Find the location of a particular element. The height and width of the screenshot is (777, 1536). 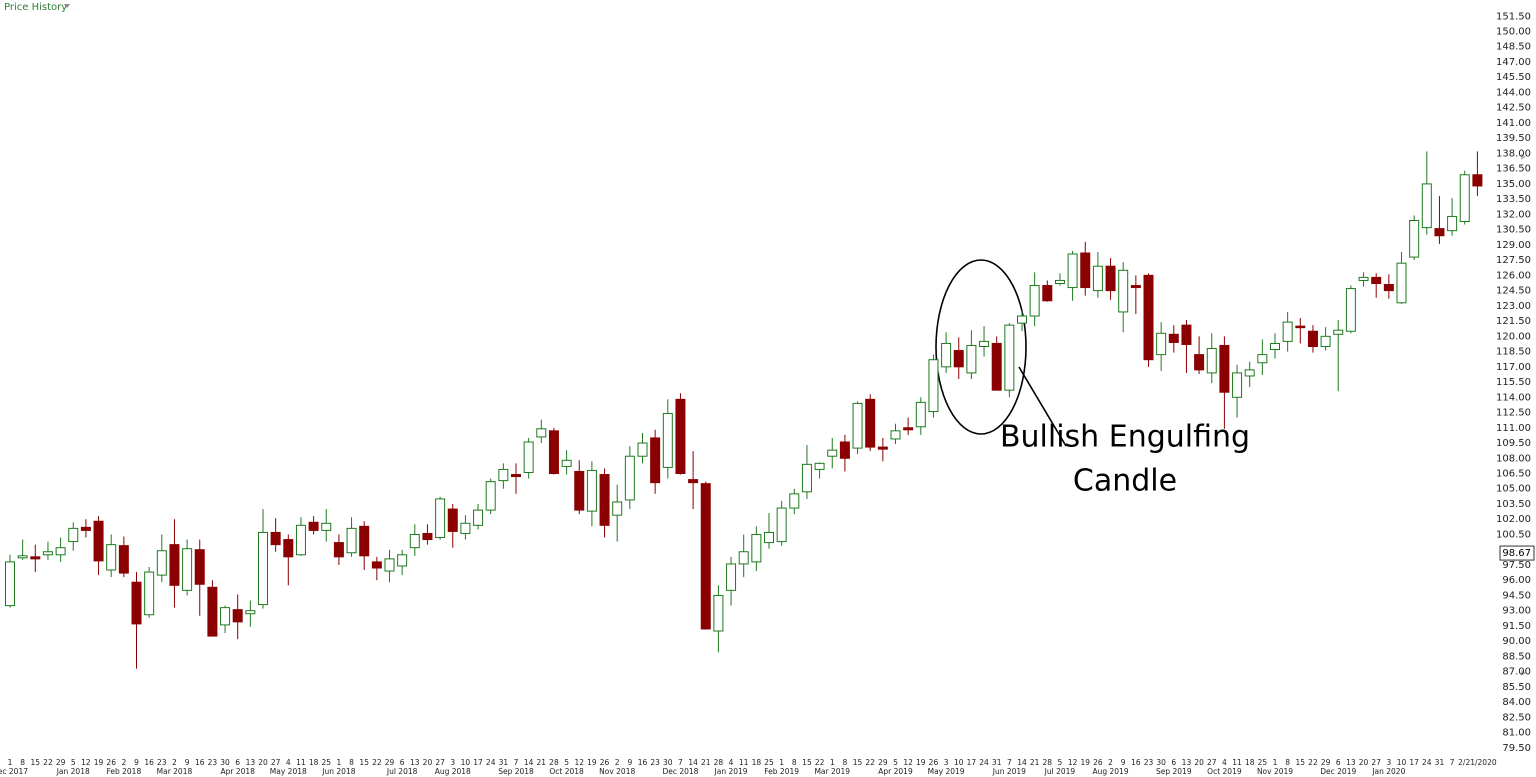

x-month-label: Sep 2018 is located at coordinates (516, 771).